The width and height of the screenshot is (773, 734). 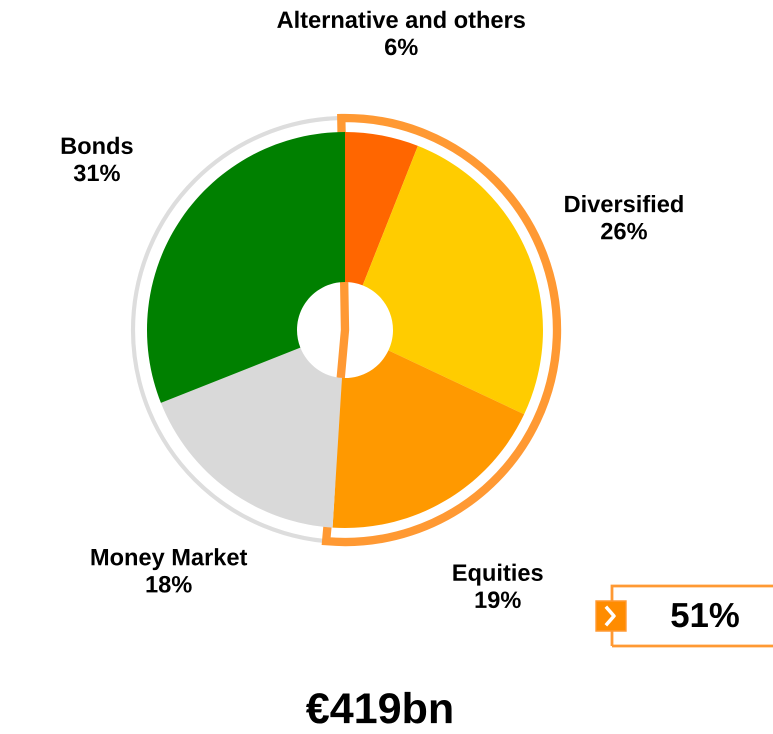 What do you see at coordinates (401, 47) in the screenshot?
I see `data-label: 6%` at bounding box center [401, 47].